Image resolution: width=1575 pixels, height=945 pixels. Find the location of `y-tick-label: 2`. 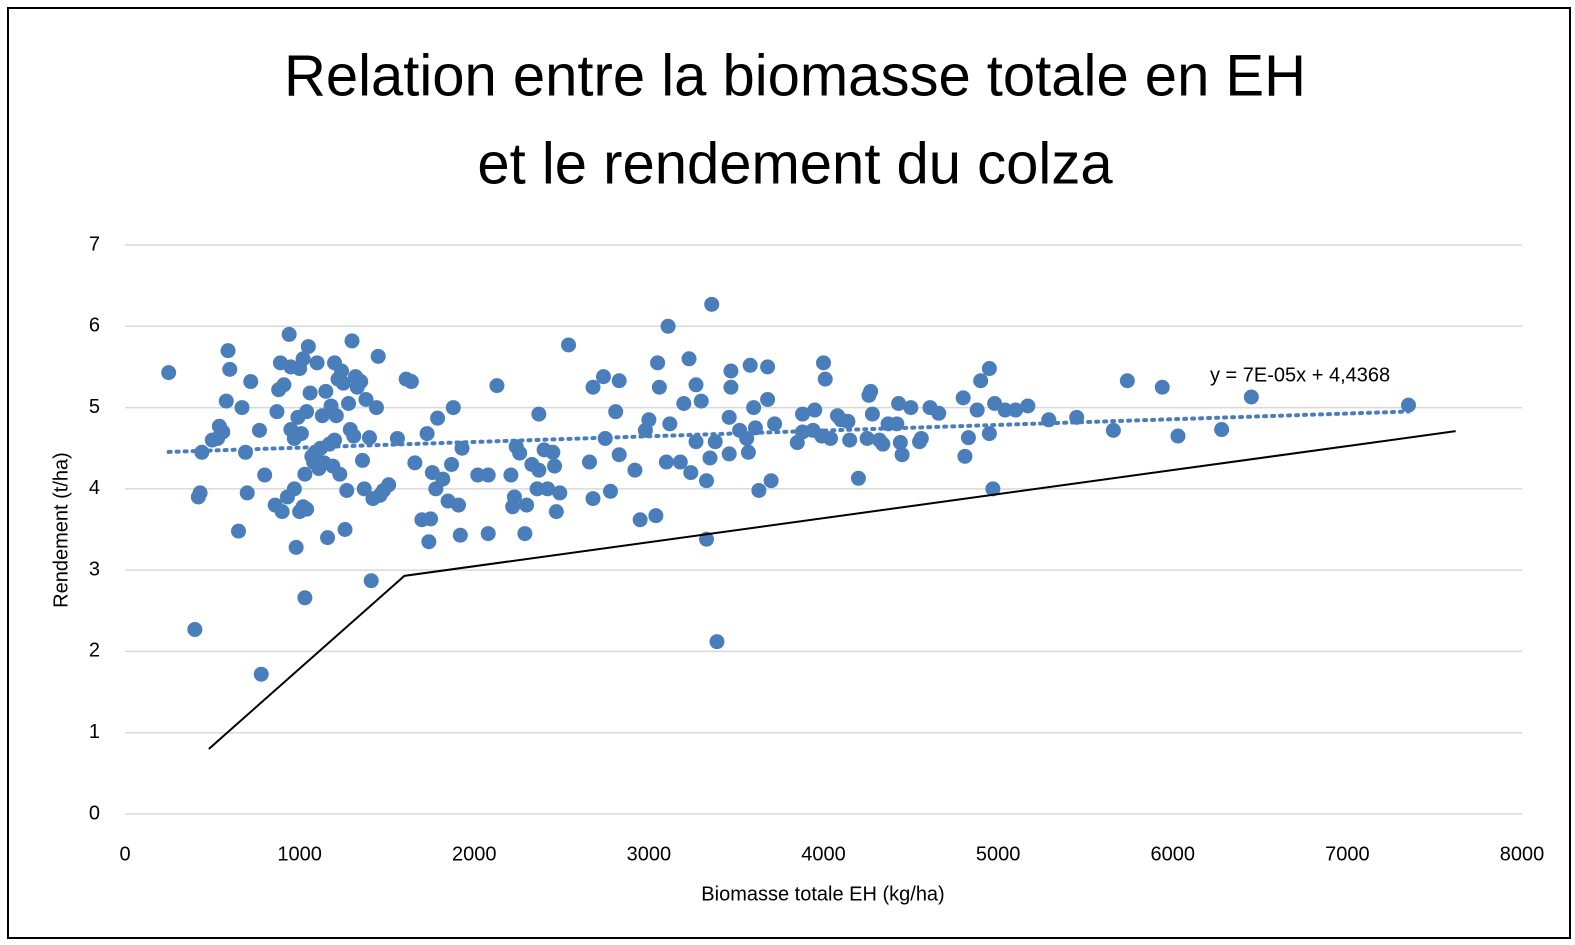

y-tick-label: 2 is located at coordinates (94, 651).